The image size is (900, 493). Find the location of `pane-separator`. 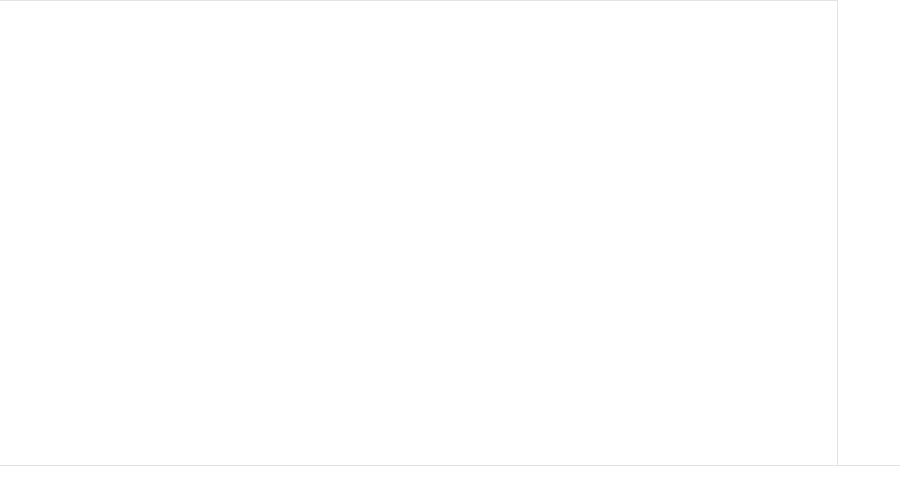

pane-separator is located at coordinates (419, 0).